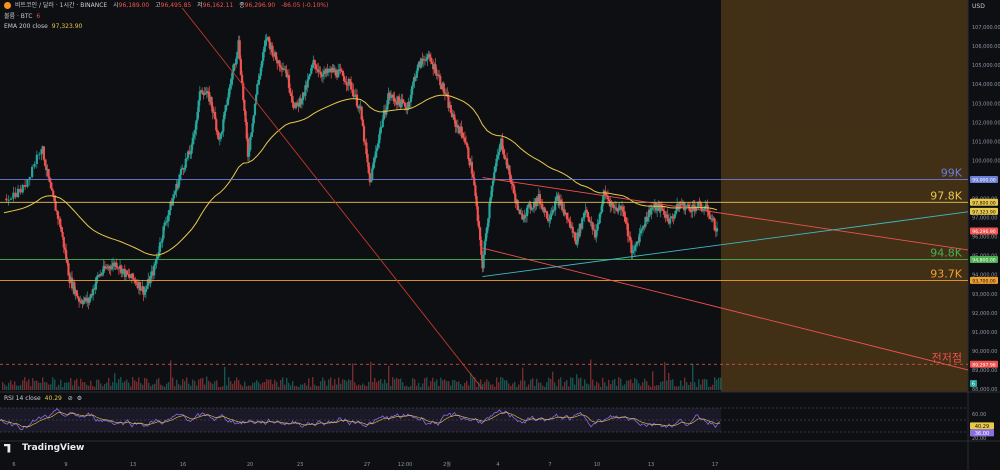  Describe the element at coordinates (984, 352) in the screenshot. I see `y-tick-label: 90,000.00` at that location.